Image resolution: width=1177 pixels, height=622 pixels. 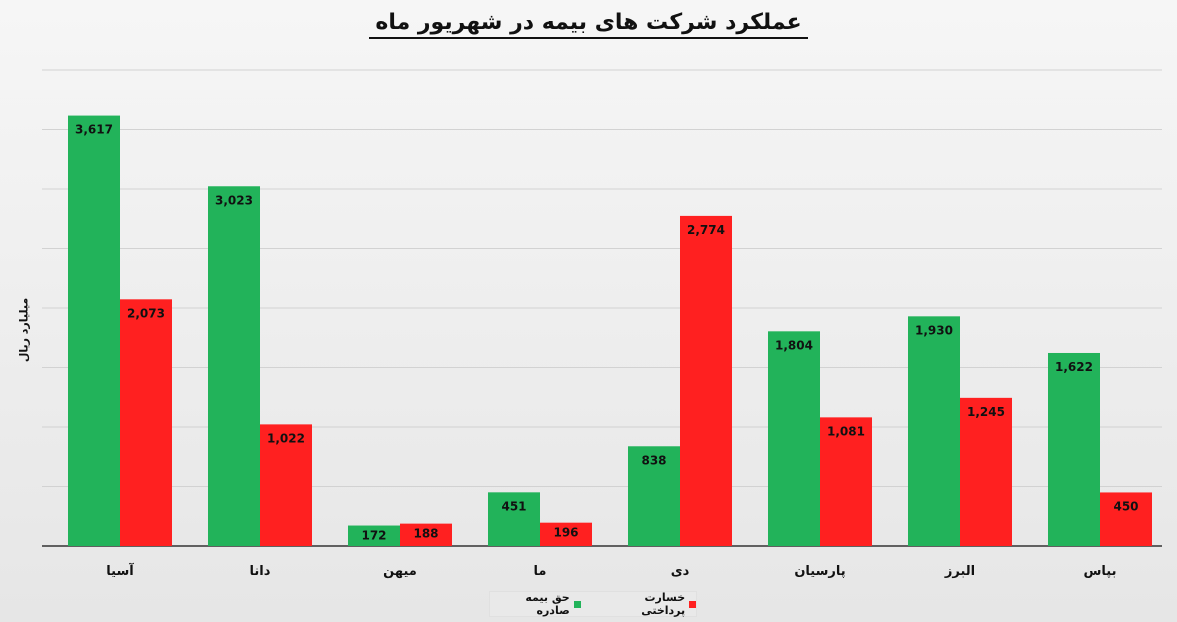 What do you see at coordinates (400, 571) in the screenshot?
I see `x-tick-label: میهن` at bounding box center [400, 571].